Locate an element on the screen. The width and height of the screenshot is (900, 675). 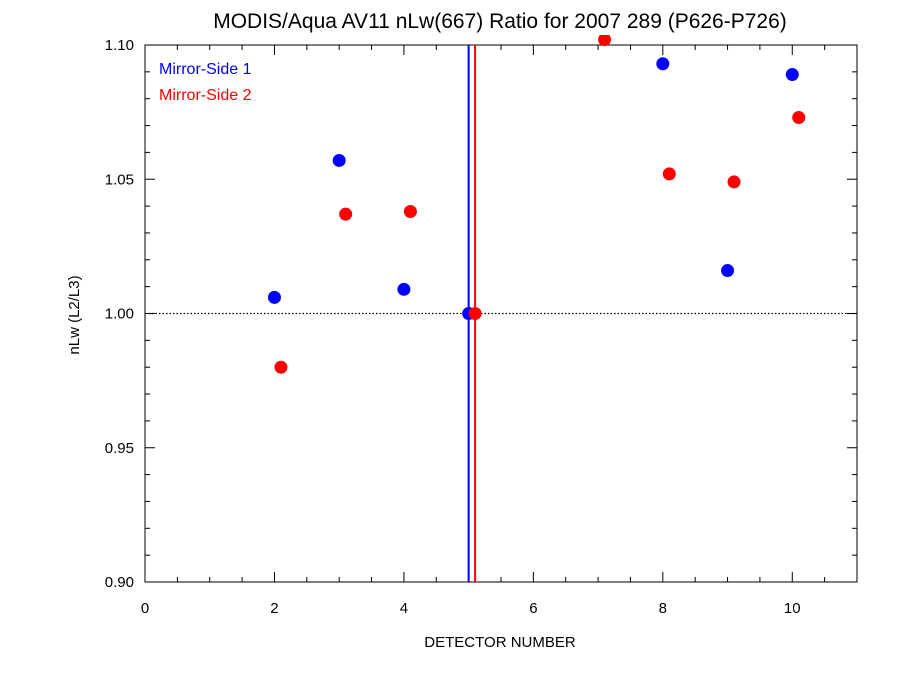
legend: Mirror-Side 1 Mirror-Side 2 is located at coordinates (205, 82).